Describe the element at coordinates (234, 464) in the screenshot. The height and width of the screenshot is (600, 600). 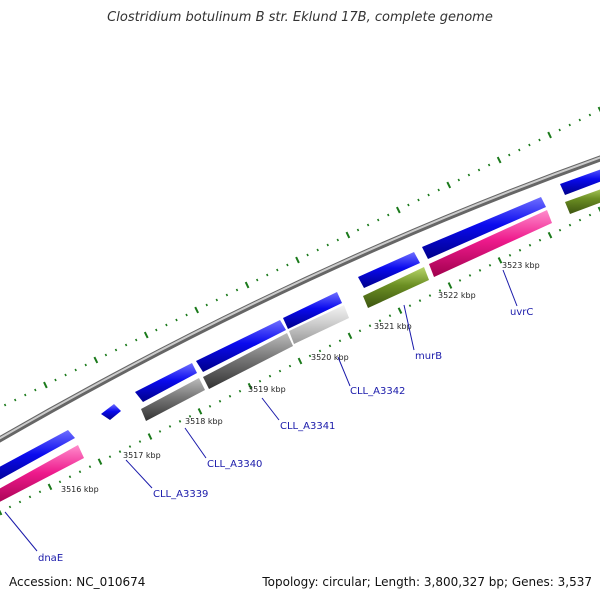
I see `gene-label-cll-a3340: CLL_A3340` at that location.